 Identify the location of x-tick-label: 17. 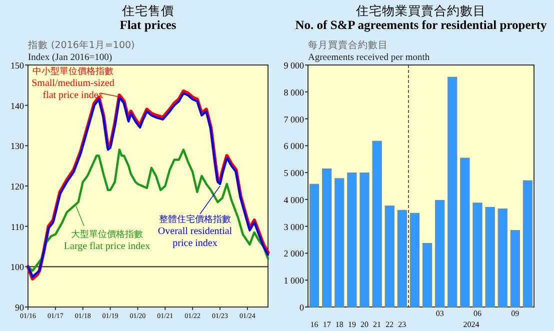
(326, 324).